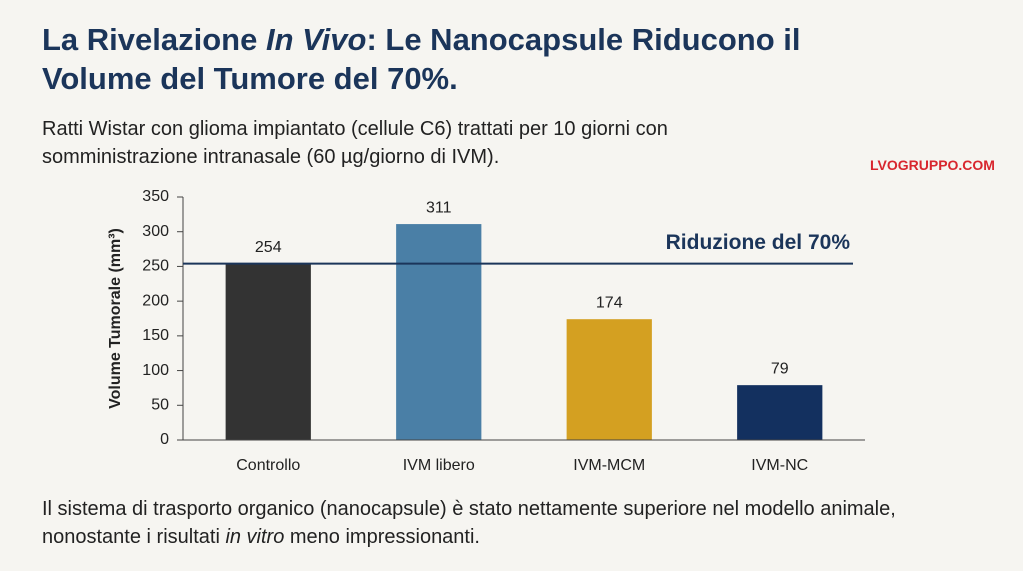  Describe the element at coordinates (439, 207) in the screenshot. I see `value-label: 311` at that location.